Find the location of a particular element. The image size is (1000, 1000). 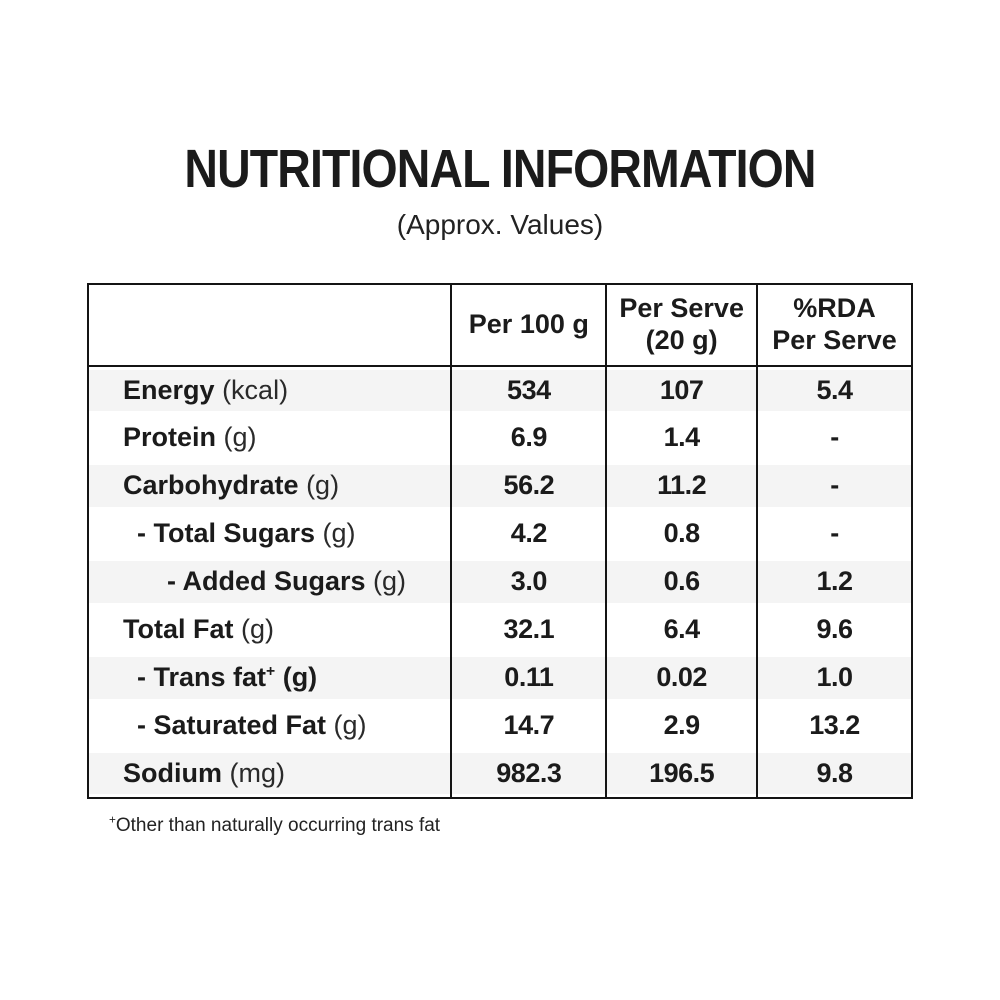

value-per-100g: 32.1 is located at coordinates (528, 629).